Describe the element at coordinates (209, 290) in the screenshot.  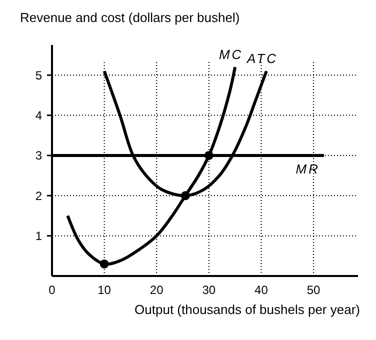
I see `x-tick-label: 30` at that location.